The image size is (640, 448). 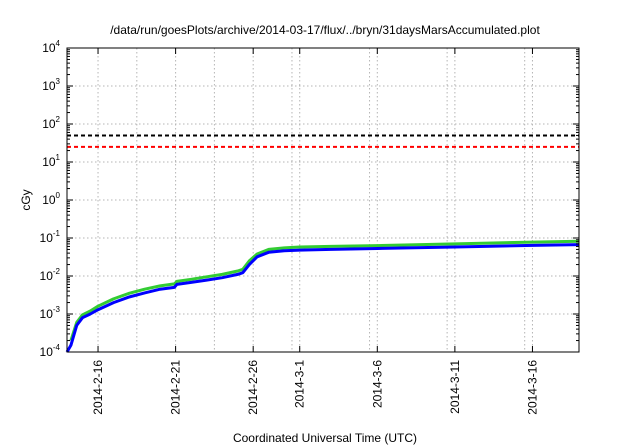 I want to click on x-tick-label: 2014-2-21, so click(x=176, y=387).